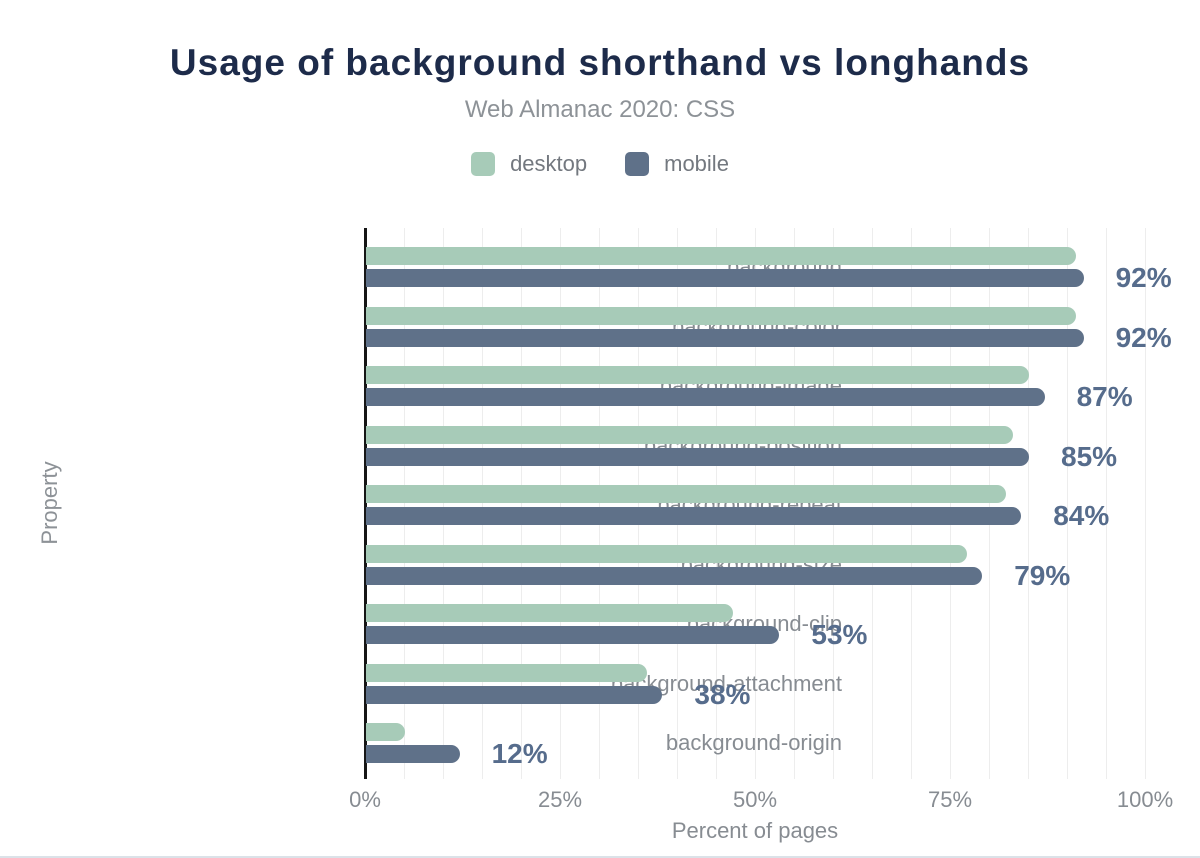 Image resolution: width=1200 pixels, height=858 pixels. What do you see at coordinates (573, 635) in the screenshot?
I see `bar-mobile-background-clip` at bounding box center [573, 635].